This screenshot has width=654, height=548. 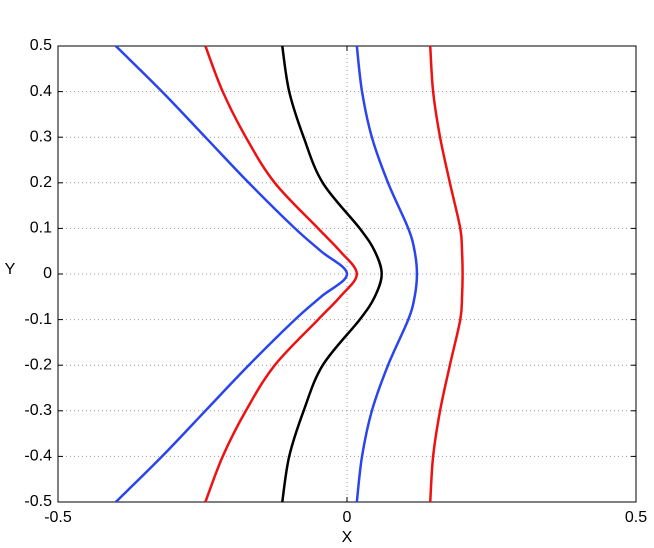 What do you see at coordinates (347, 517) in the screenshot?
I see `x-tick-label: 0` at bounding box center [347, 517].